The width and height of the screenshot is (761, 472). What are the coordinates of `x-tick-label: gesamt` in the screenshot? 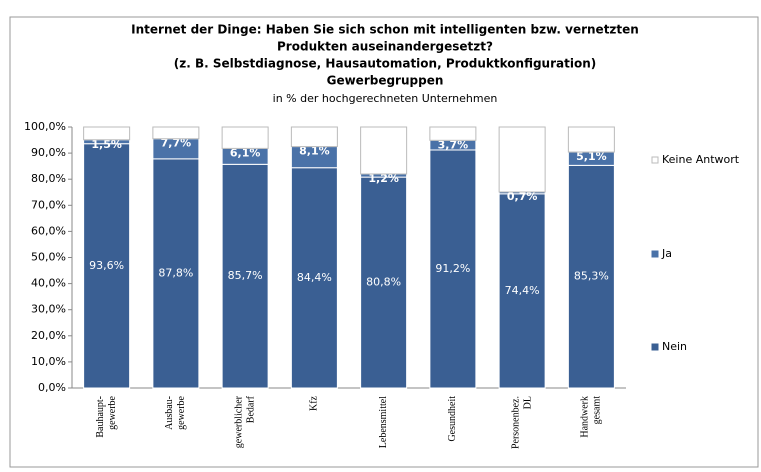 It's located at (597, 410).